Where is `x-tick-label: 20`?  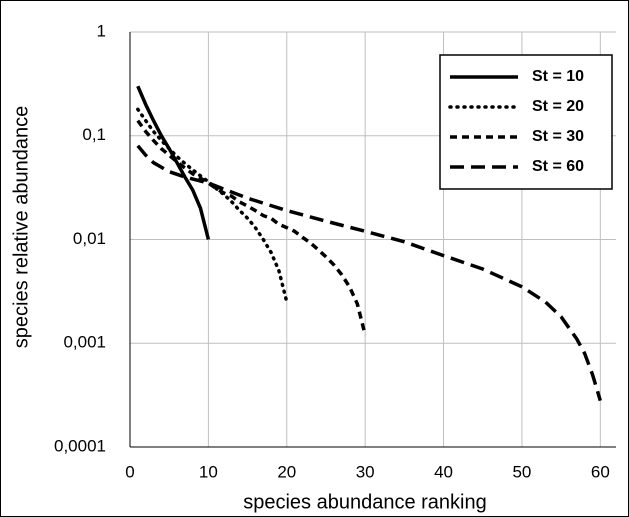
x-tick-label: 20 is located at coordinates (286, 471).